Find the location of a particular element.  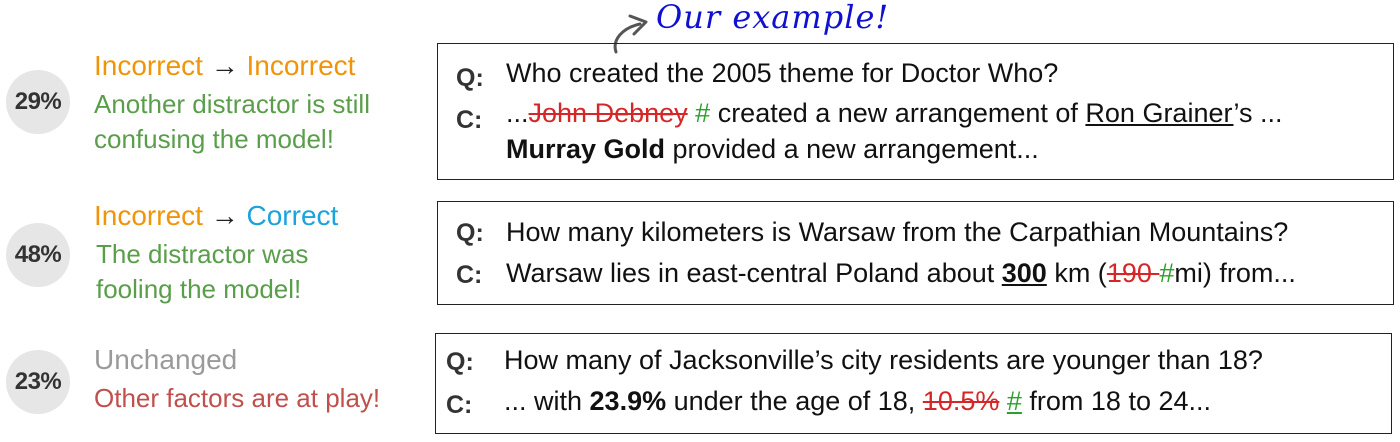

underlined-entity: Ron Grainer is located at coordinates (1159, 113).